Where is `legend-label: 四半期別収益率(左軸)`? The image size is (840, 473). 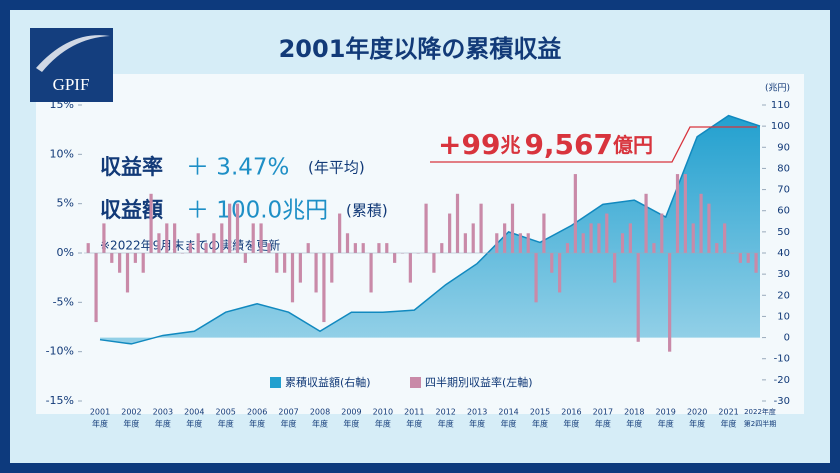
legend-label: 四半期別収益率(左軸) is located at coordinates (479, 382).